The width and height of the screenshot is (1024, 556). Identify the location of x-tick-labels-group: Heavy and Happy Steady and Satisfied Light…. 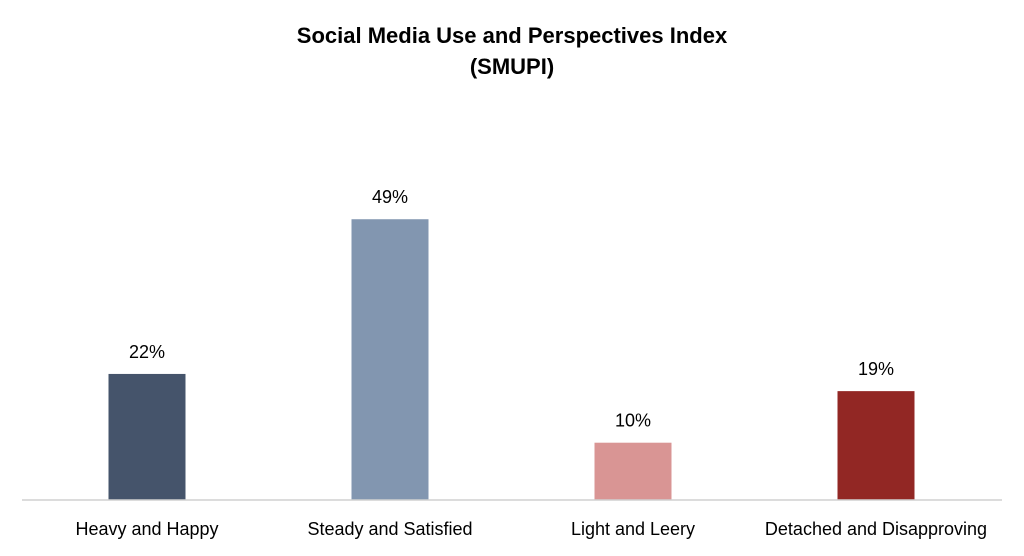
(531, 529).